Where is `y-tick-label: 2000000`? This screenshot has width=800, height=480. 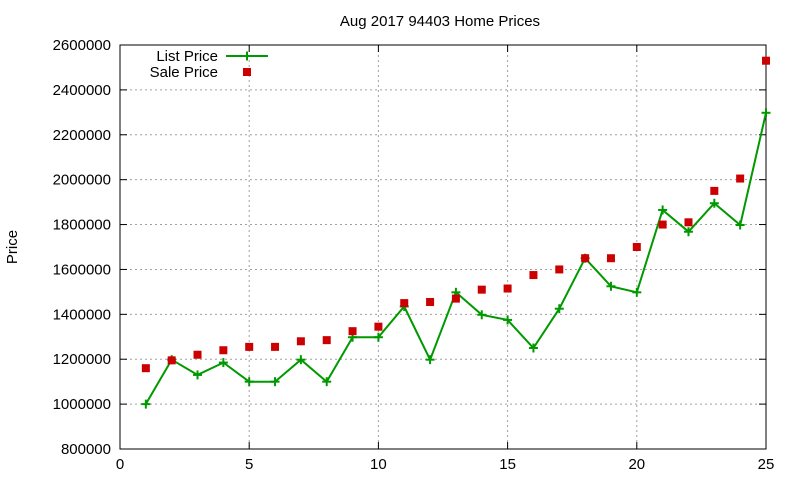 y-tick-label: 2000000 is located at coordinates (82, 180).